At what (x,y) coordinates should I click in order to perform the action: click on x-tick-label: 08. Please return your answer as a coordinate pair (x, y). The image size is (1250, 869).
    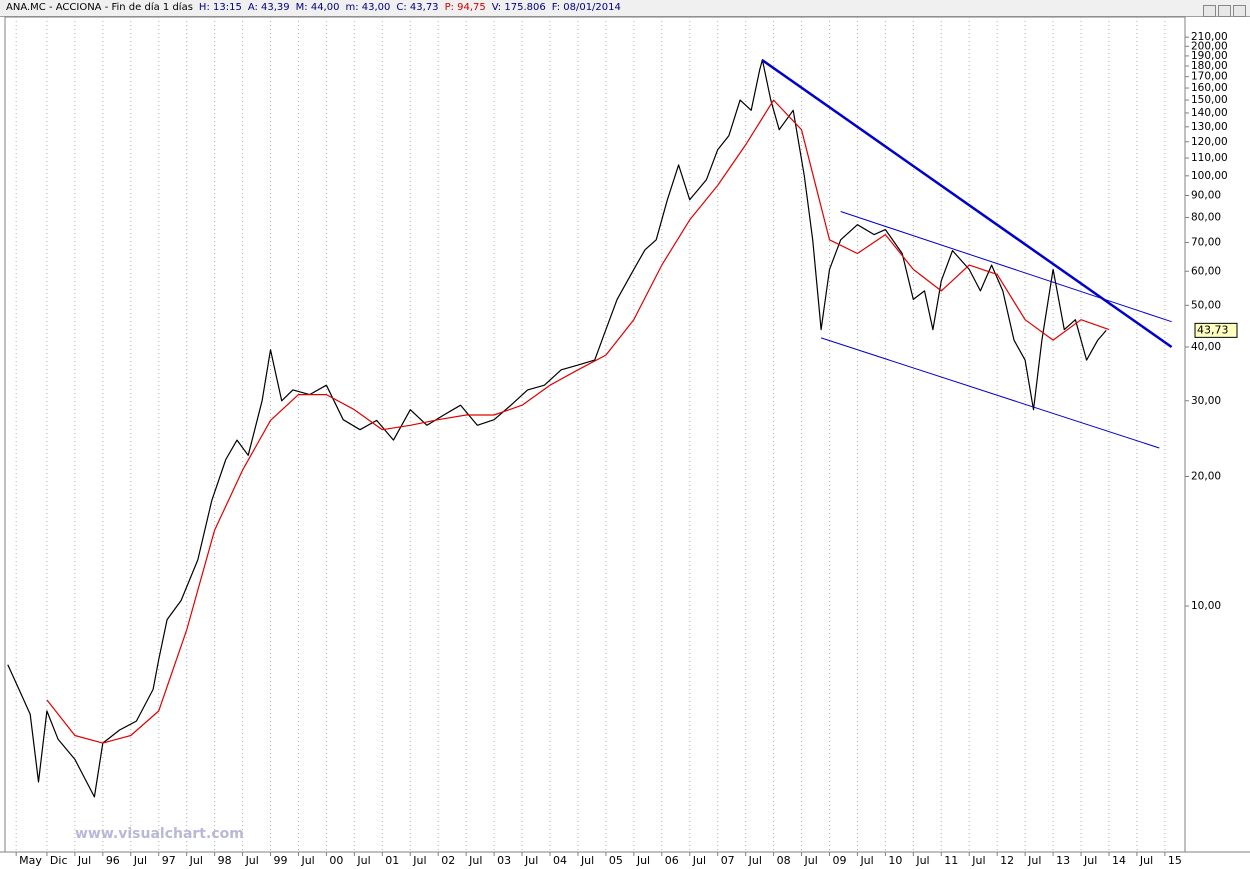
    Looking at the image, I should click on (784, 860).